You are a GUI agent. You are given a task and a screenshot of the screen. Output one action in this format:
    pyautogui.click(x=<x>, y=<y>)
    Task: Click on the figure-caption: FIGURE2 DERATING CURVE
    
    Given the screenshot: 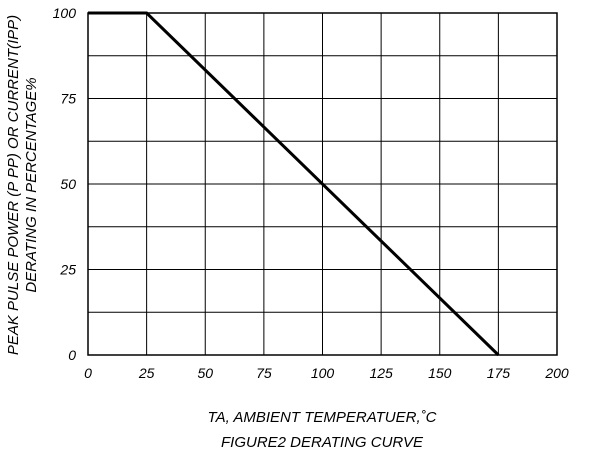 What is the action you would take?
    pyautogui.click(x=322, y=442)
    